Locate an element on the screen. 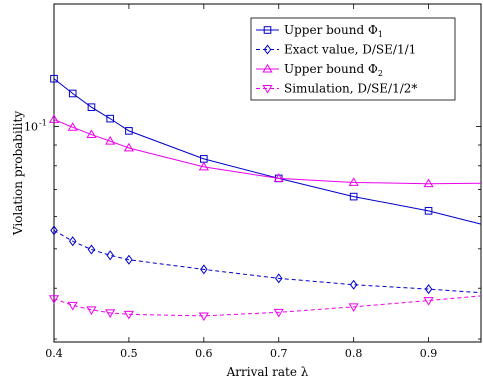 Image resolution: width=483 pixels, height=385 pixels. legend-item: Exact value, D/SE/1/1 is located at coordinates (336, 50).